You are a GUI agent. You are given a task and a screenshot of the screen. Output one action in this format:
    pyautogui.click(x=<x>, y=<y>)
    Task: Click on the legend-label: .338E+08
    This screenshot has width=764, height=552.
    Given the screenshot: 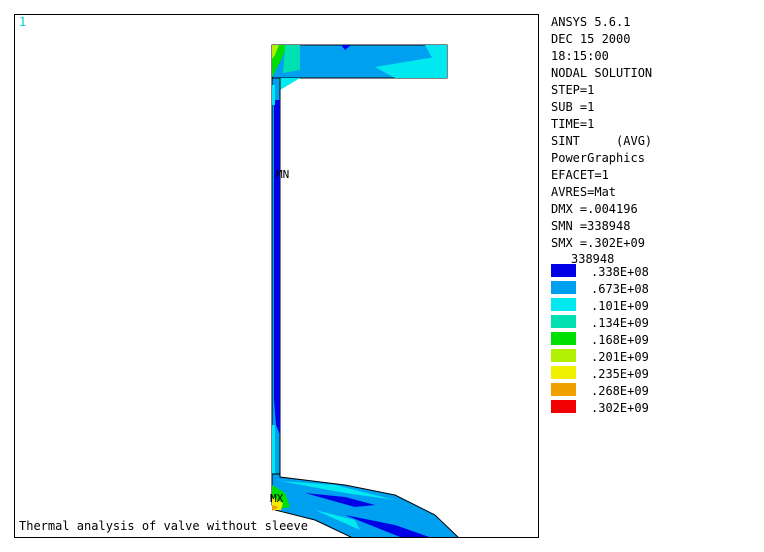 What is the action you would take?
    pyautogui.click(x=620, y=272)
    